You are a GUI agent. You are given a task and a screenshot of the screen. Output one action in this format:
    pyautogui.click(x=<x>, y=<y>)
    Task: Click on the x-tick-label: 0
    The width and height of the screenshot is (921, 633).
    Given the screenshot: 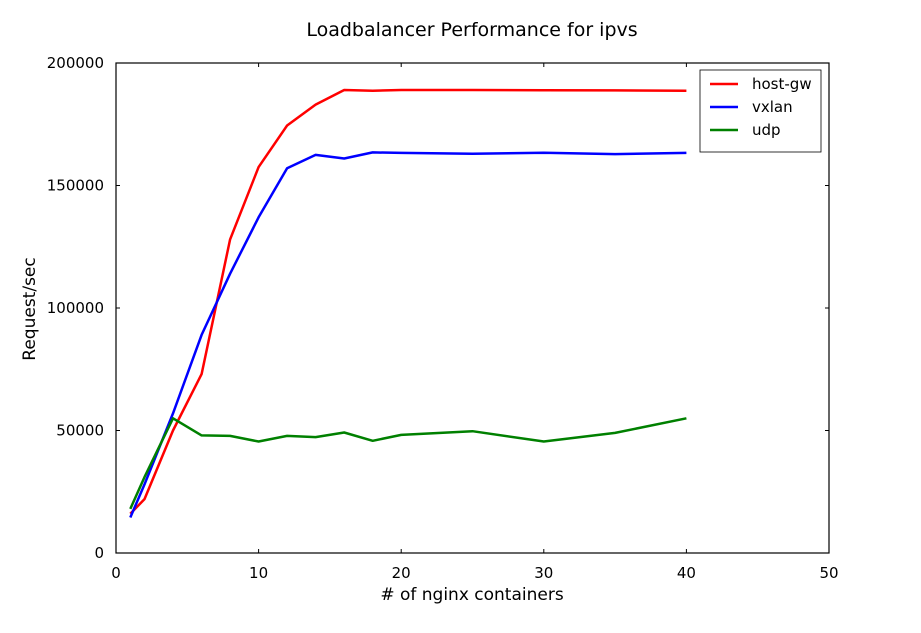 What is the action you would take?
    pyautogui.click(x=116, y=573)
    